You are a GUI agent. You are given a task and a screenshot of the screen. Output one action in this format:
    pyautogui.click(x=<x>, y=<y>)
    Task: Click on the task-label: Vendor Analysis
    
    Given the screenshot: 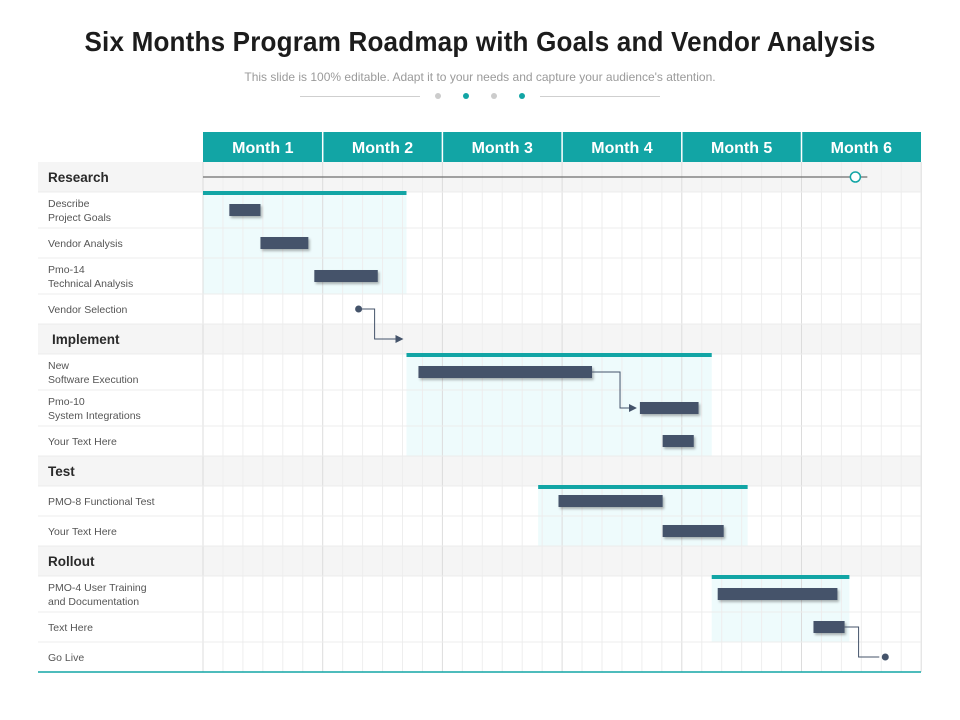 What is the action you would take?
    pyautogui.click(x=85, y=244)
    